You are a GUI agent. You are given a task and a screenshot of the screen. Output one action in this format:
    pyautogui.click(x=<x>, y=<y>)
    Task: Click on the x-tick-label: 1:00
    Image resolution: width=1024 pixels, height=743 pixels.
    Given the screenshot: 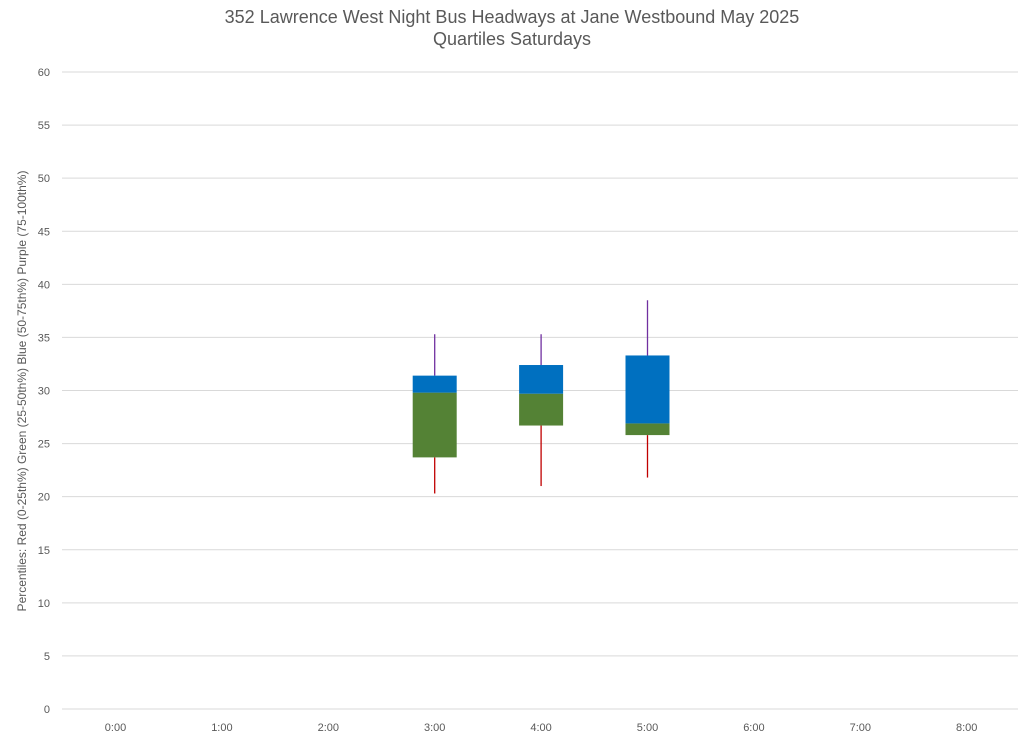 What is the action you would take?
    pyautogui.click(x=221, y=728)
    